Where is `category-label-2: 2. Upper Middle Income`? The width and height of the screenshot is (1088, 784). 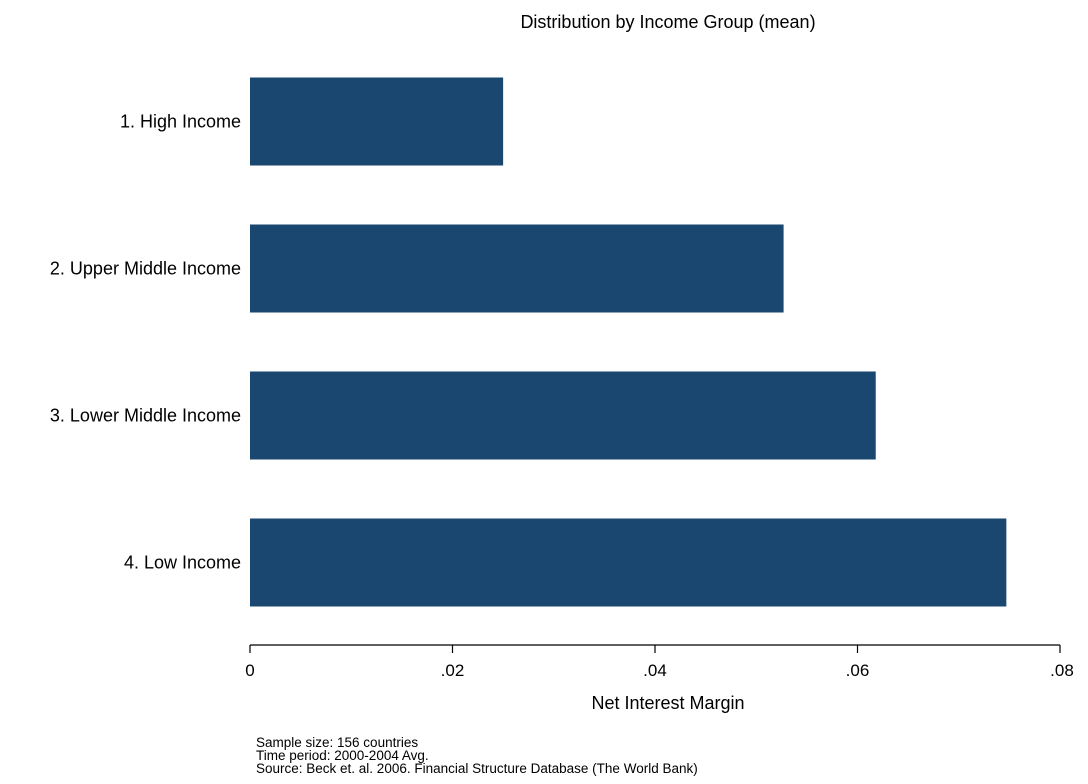
category-label-2: 2. Upper Middle Income is located at coordinates (145, 269).